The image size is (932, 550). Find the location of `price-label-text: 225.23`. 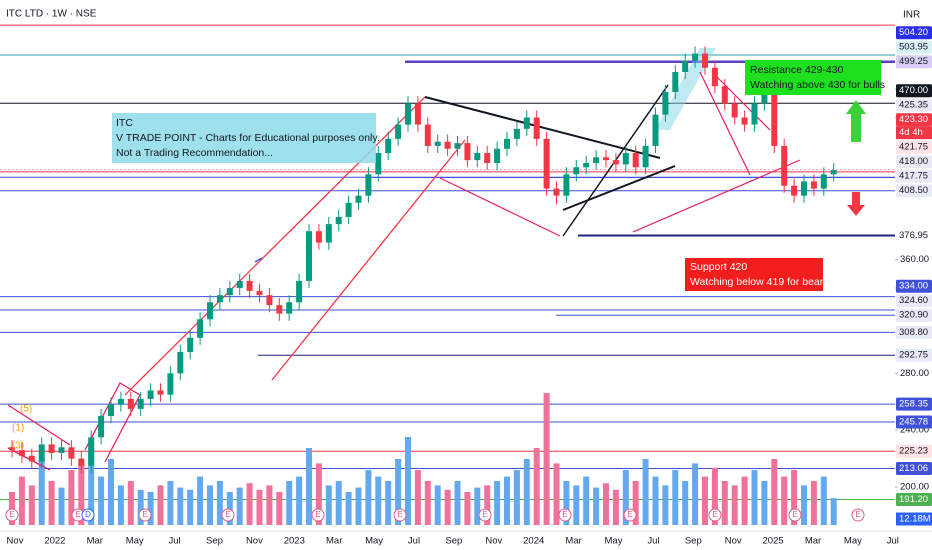

price-label-text: 225.23 is located at coordinates (913, 451).